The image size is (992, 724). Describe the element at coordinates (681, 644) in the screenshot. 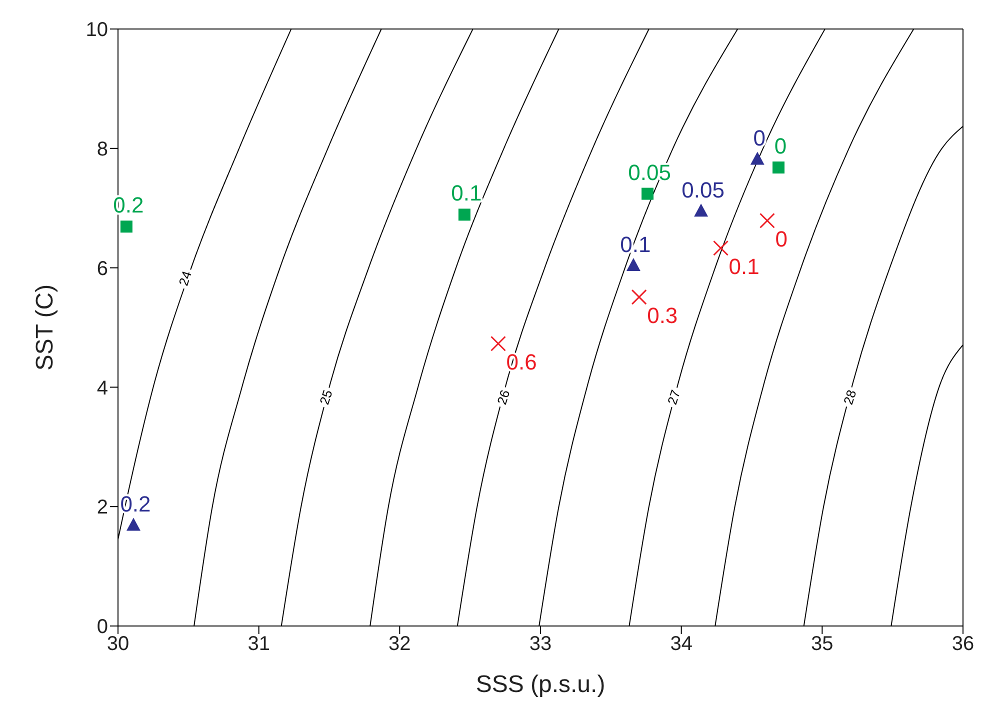

I see `x-tick-label: 34` at that location.